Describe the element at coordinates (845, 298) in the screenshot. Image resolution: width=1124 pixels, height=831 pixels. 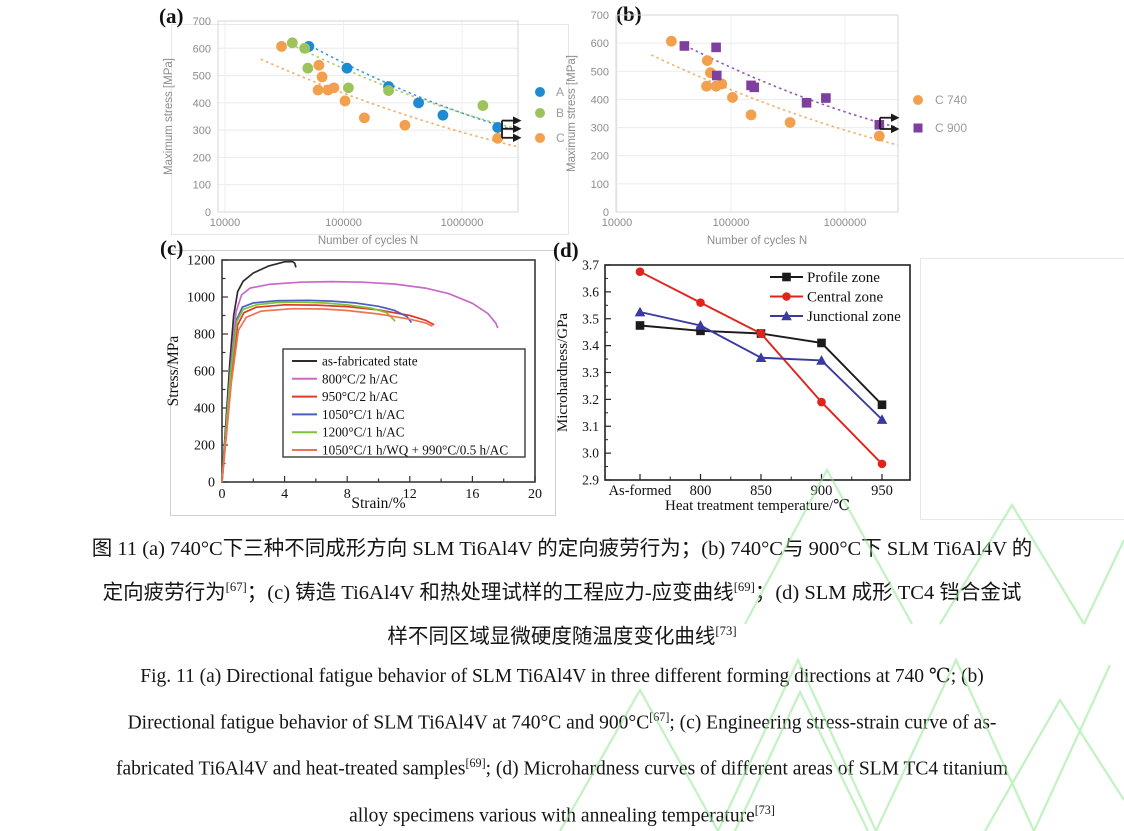
I see `legend-label: Central zone` at that location.